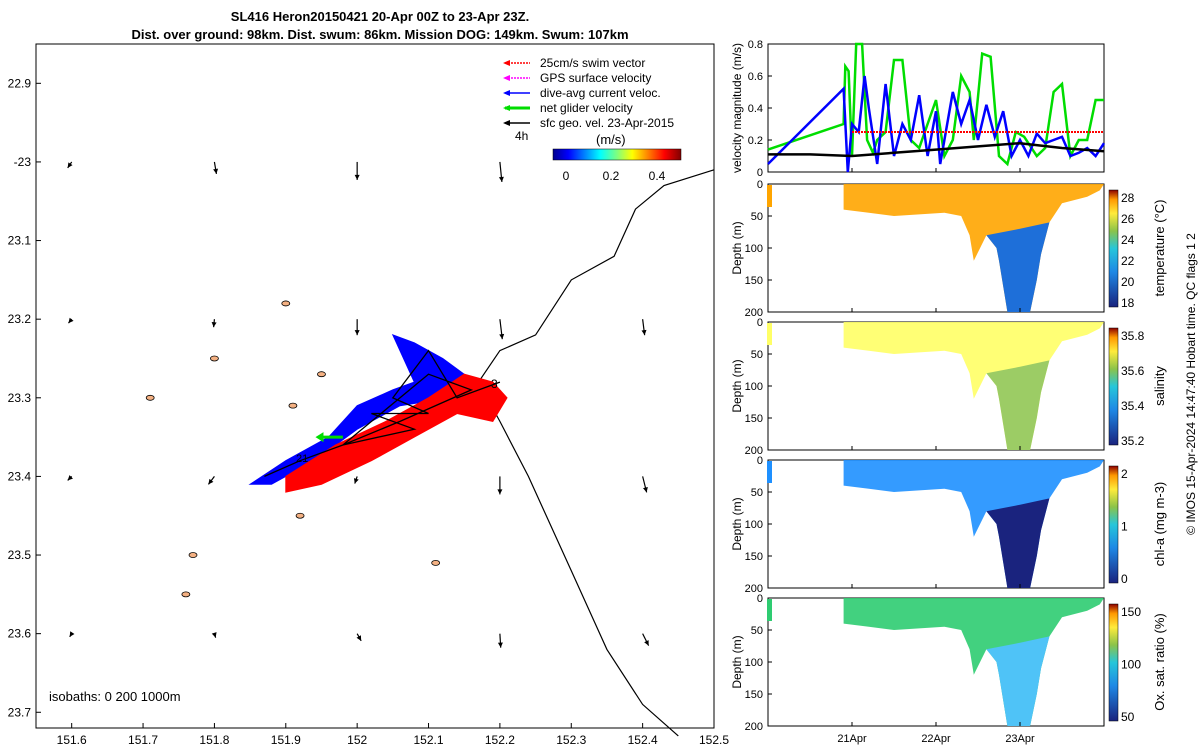 This screenshot has height=750, width=1200. What do you see at coordinates (936, 739) in the screenshot?
I see `section-x-tick-label: 22Apr` at bounding box center [936, 739].